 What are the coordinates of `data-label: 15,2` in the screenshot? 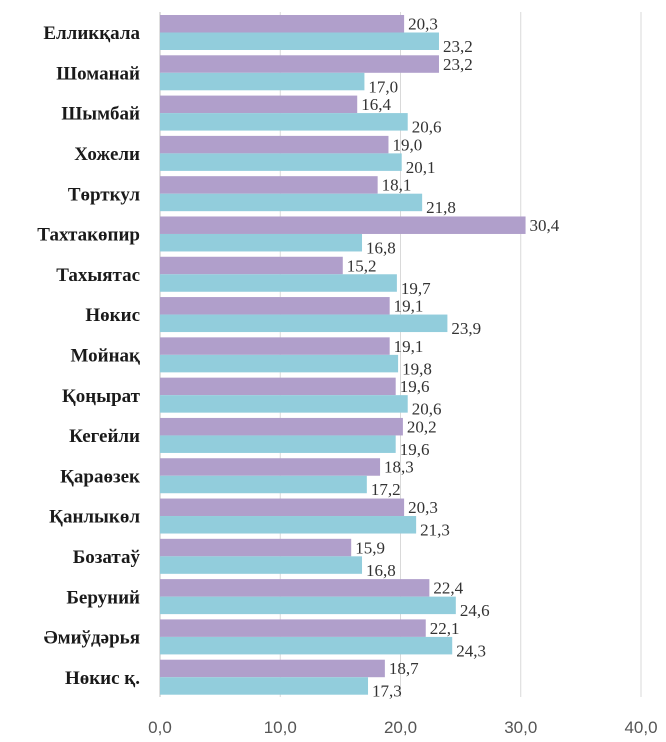 It's located at (362, 265).